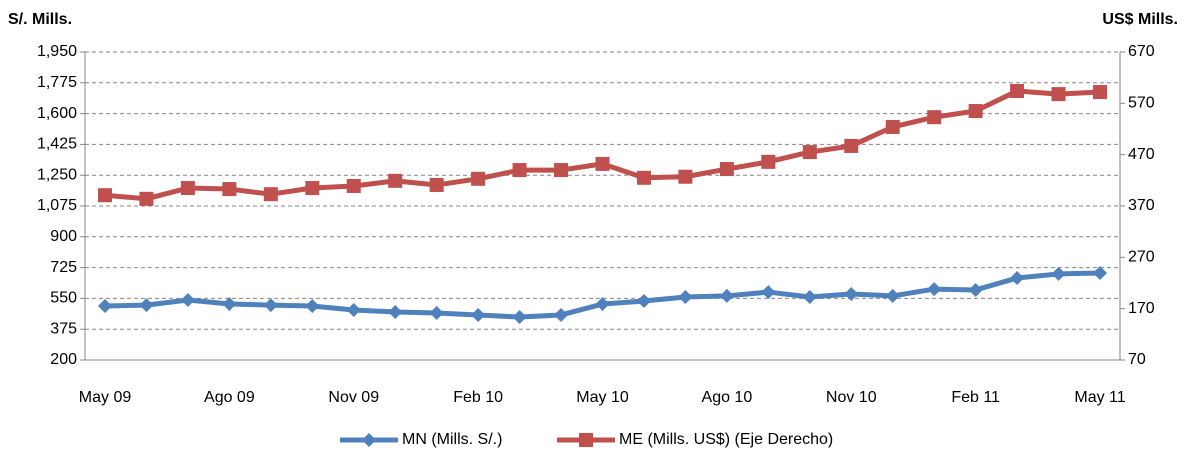 The height and width of the screenshot is (453, 1186). Describe the element at coordinates (57, 113) in the screenshot. I see `y-tick-label: 1,600` at that location.